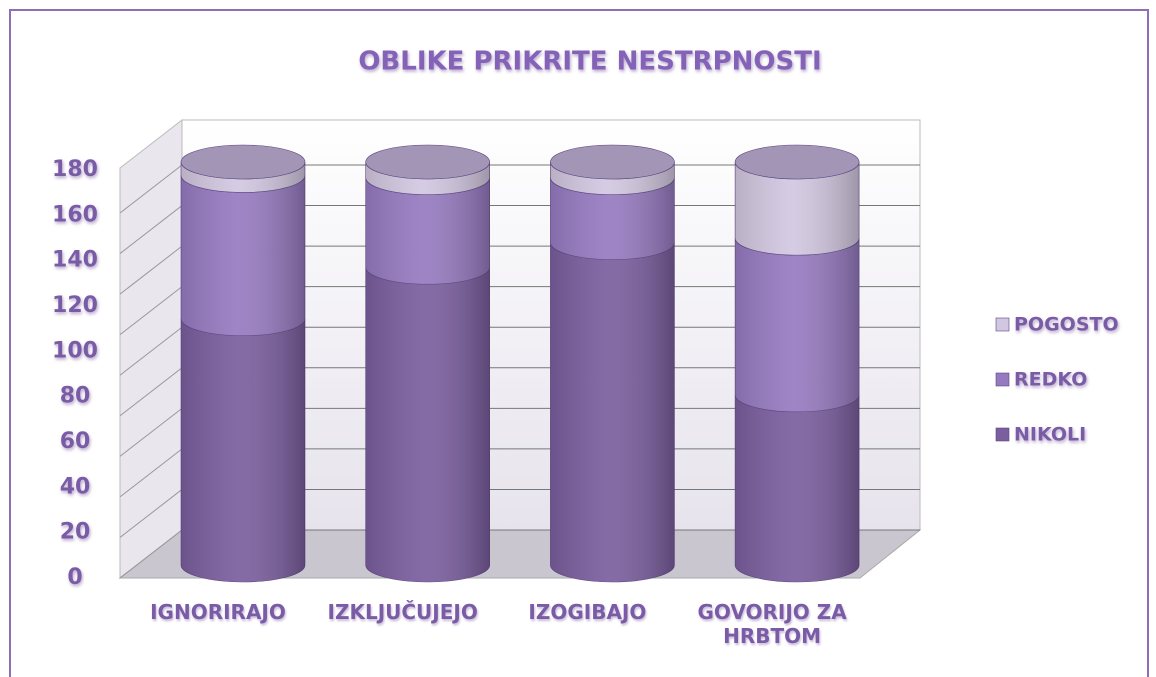  Describe the element at coordinates (772, 624) in the screenshot. I see `x-tick-label: GOVORIJO ZA HRBTOM` at that location.